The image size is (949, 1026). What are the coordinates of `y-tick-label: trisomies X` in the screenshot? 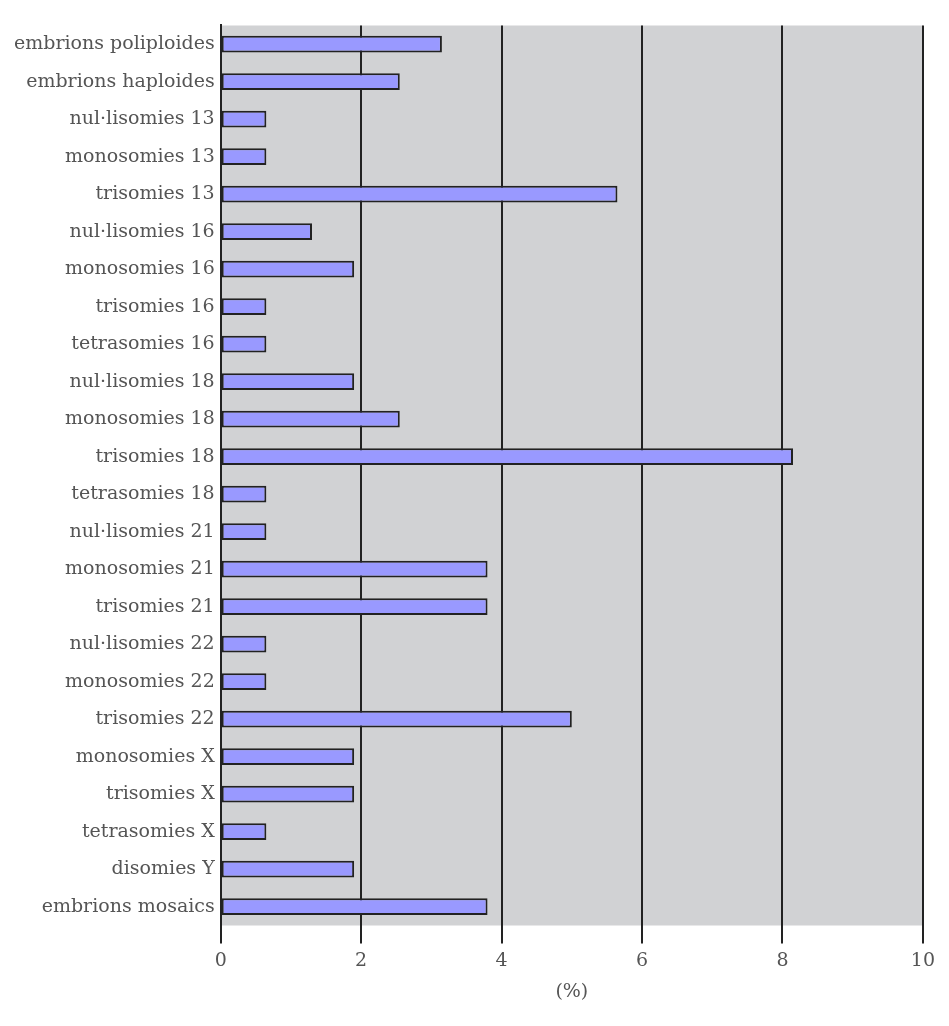 It's located at (161, 792).